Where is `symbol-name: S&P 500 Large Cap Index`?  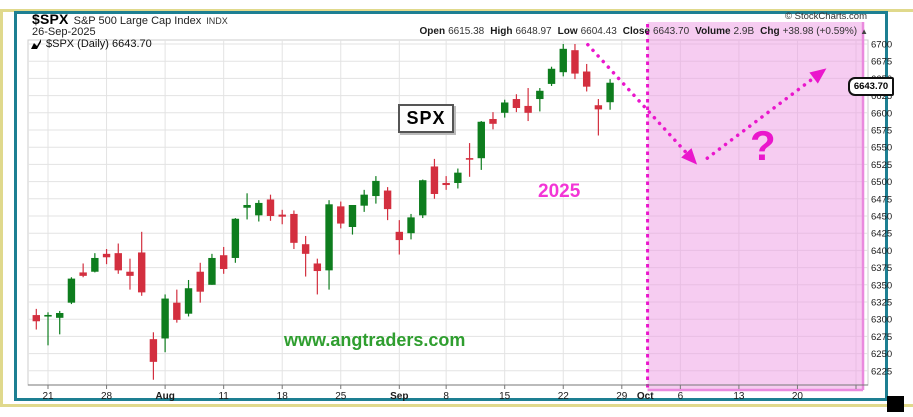
symbol-name: S&P 500 Large Cap Index is located at coordinates (137, 21).